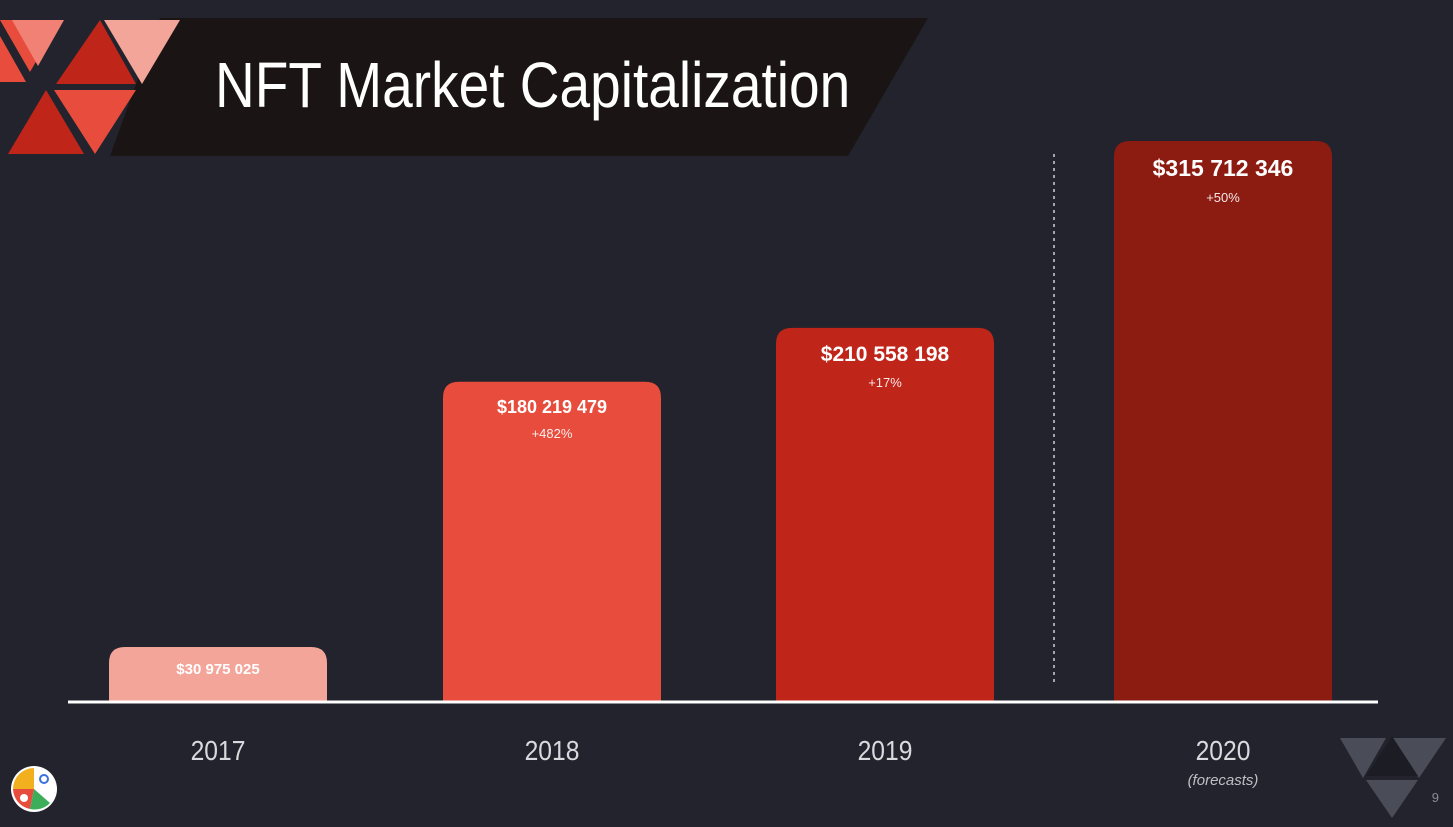  I want to click on bar-change-label-2019: +17%, so click(885, 382).